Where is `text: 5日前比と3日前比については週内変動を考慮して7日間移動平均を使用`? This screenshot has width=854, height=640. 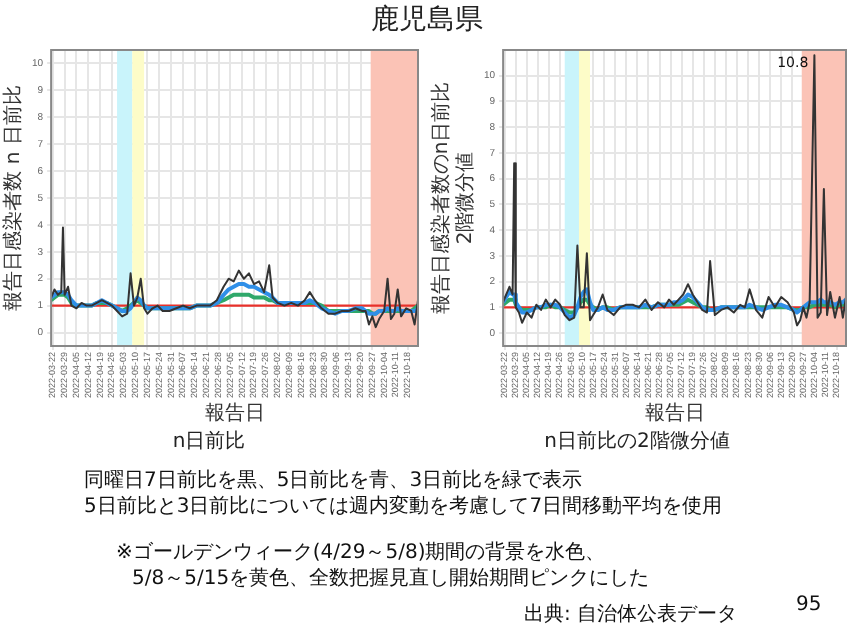
text: 5日前比と3日前比については週内変動を考慮して7日間移動平均を使用 is located at coordinates (403, 506).